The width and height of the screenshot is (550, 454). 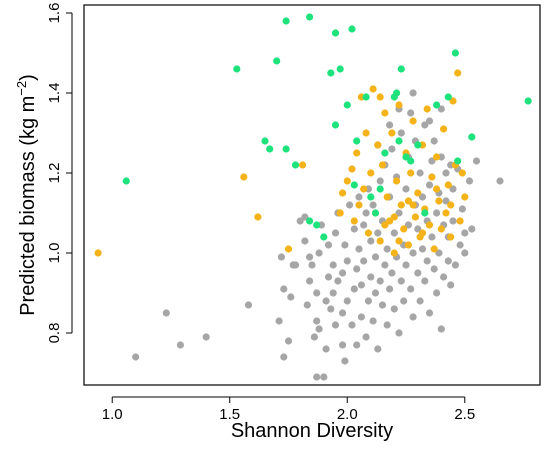 I want to click on x-tick-label: 1.5, so click(x=229, y=414).